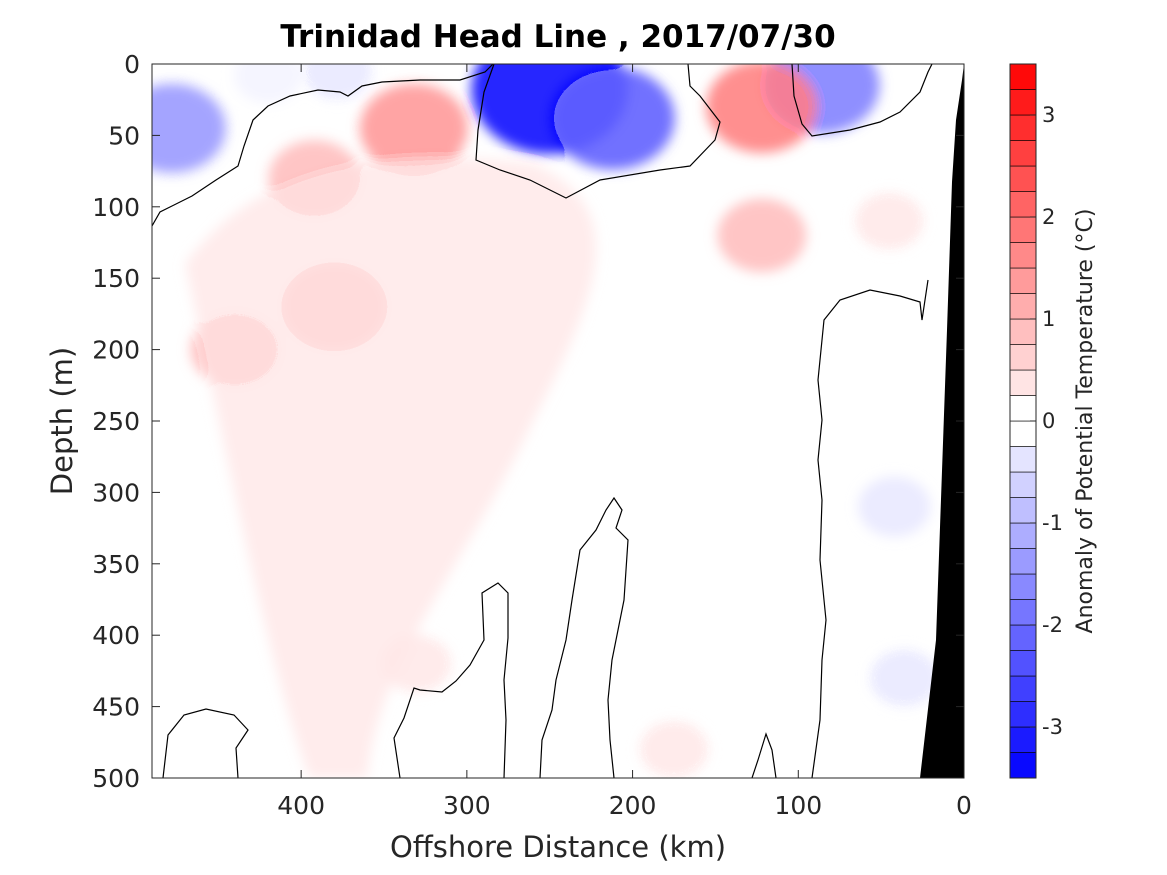  Describe the element at coordinates (132, 64) in the screenshot. I see `y-tick-label: 0` at that location.